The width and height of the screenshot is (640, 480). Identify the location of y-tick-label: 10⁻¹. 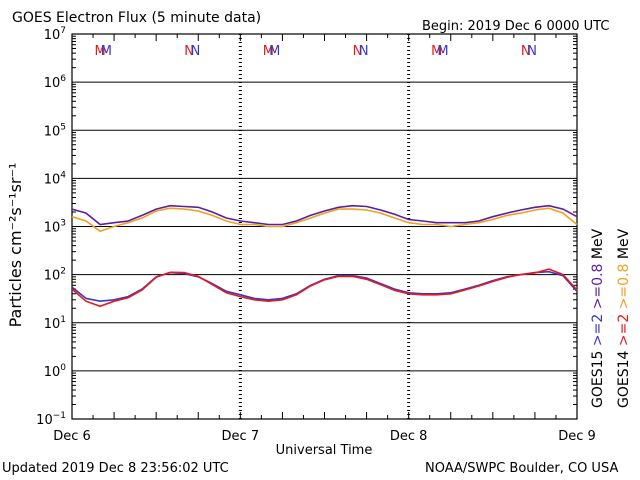
(51, 419).